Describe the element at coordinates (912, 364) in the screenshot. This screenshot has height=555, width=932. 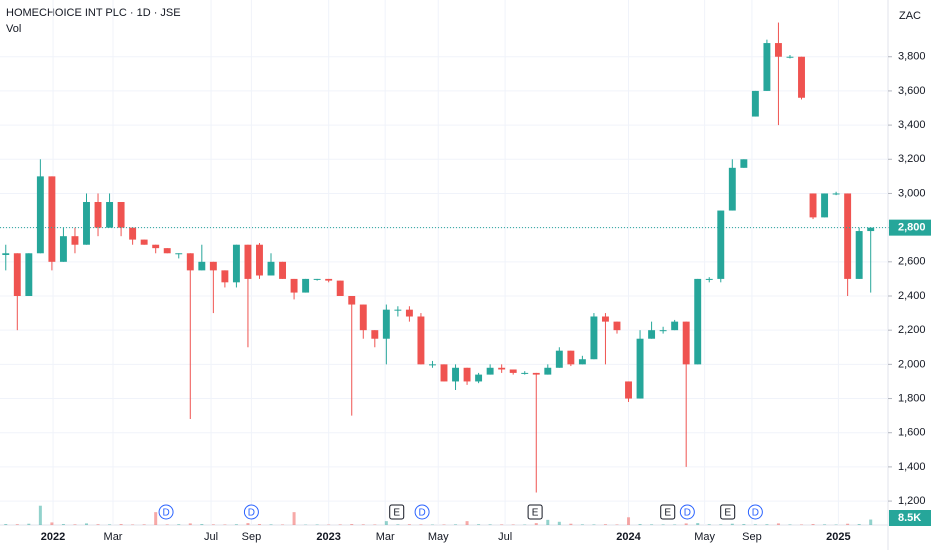
I see `y-tick-label: 2,000` at that location.